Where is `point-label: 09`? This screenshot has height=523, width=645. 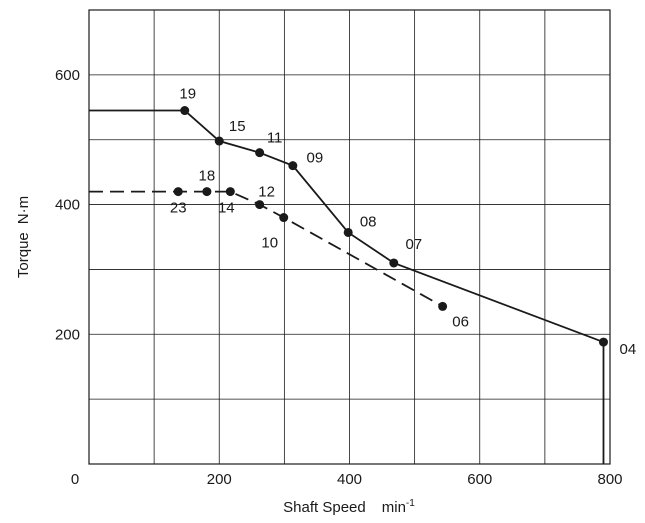 point-label: 09 is located at coordinates (314, 158).